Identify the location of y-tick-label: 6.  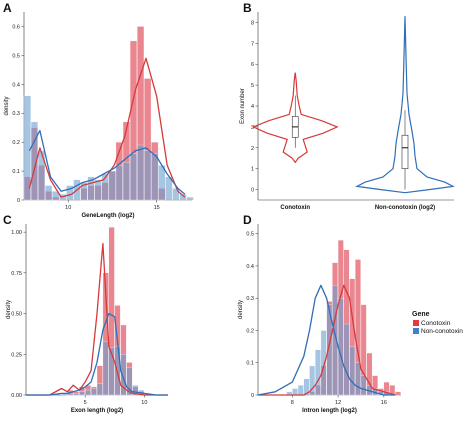
(252, 65).